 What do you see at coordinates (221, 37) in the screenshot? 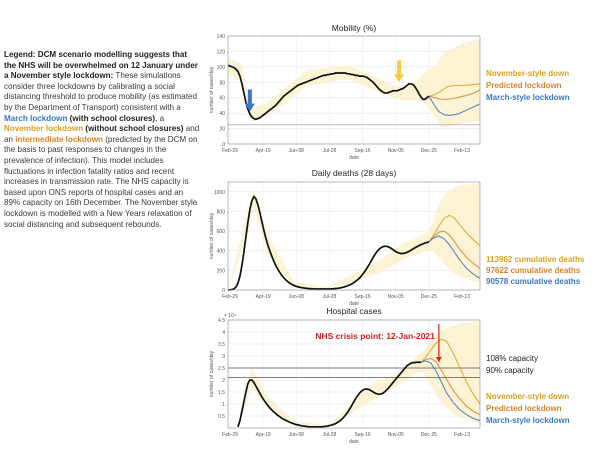
I see `mobility-y-tick: 140` at bounding box center [221, 37].